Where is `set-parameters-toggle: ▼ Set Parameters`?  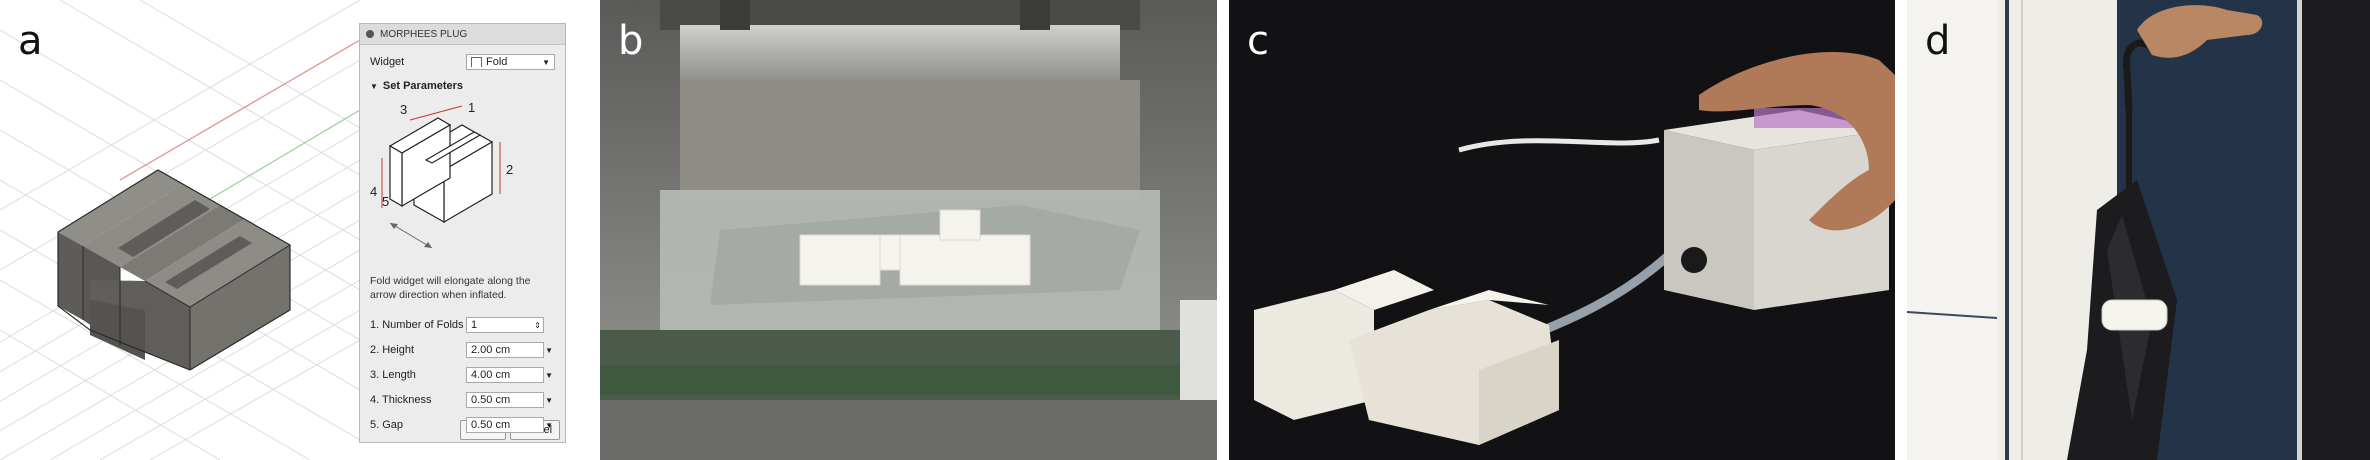 set-parameters-toggle: ▼ Set Parameters is located at coordinates (416, 86).